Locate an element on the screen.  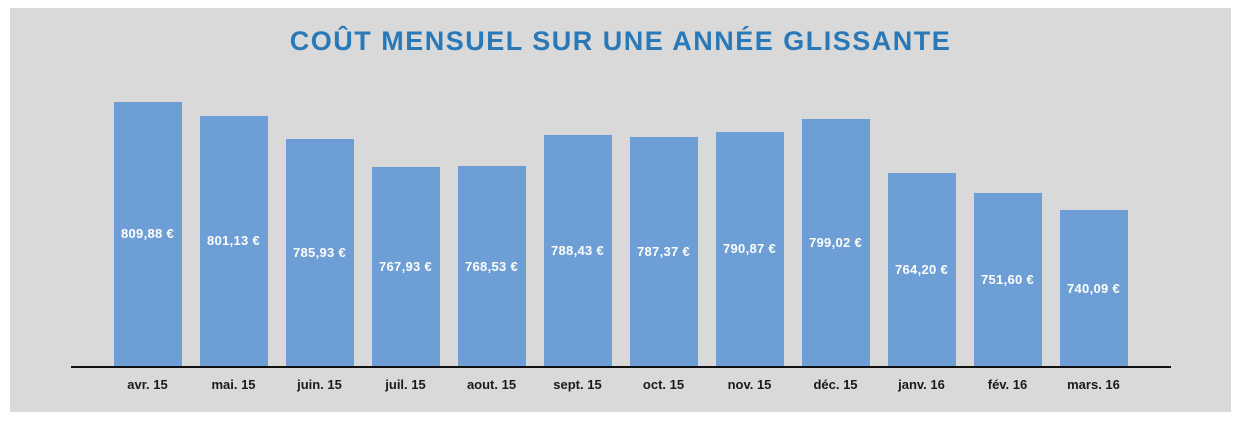
bar-column: 787,37 € is located at coordinates (663, 230).